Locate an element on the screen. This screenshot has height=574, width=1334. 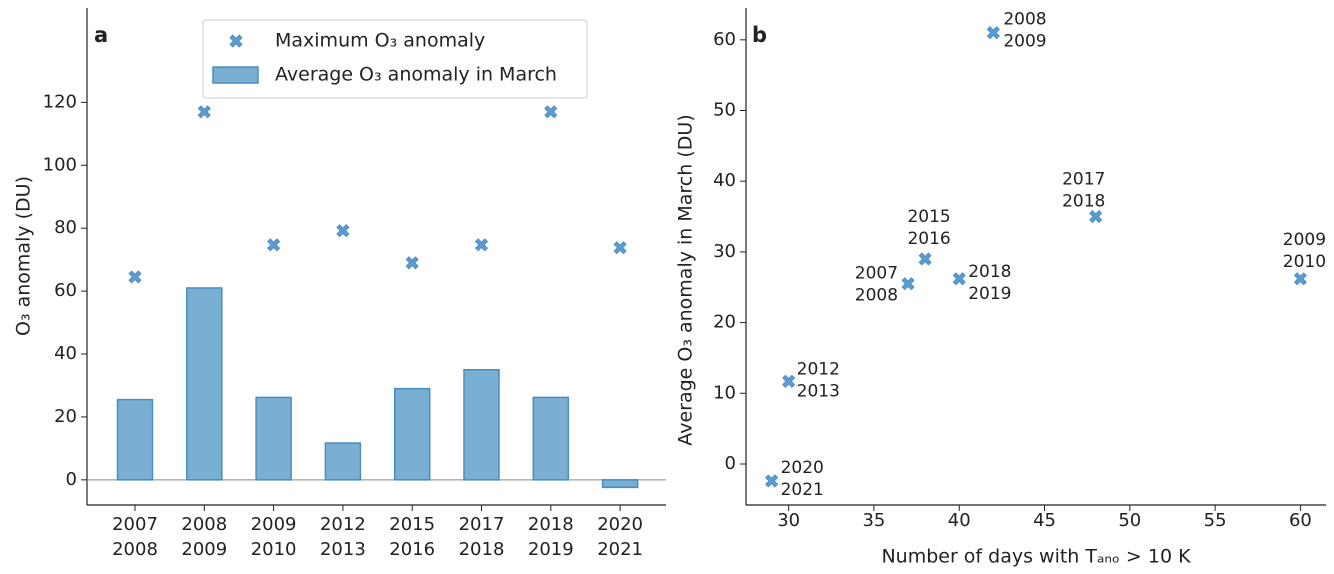
y-tick-label: 120 is located at coordinates (60, 101).